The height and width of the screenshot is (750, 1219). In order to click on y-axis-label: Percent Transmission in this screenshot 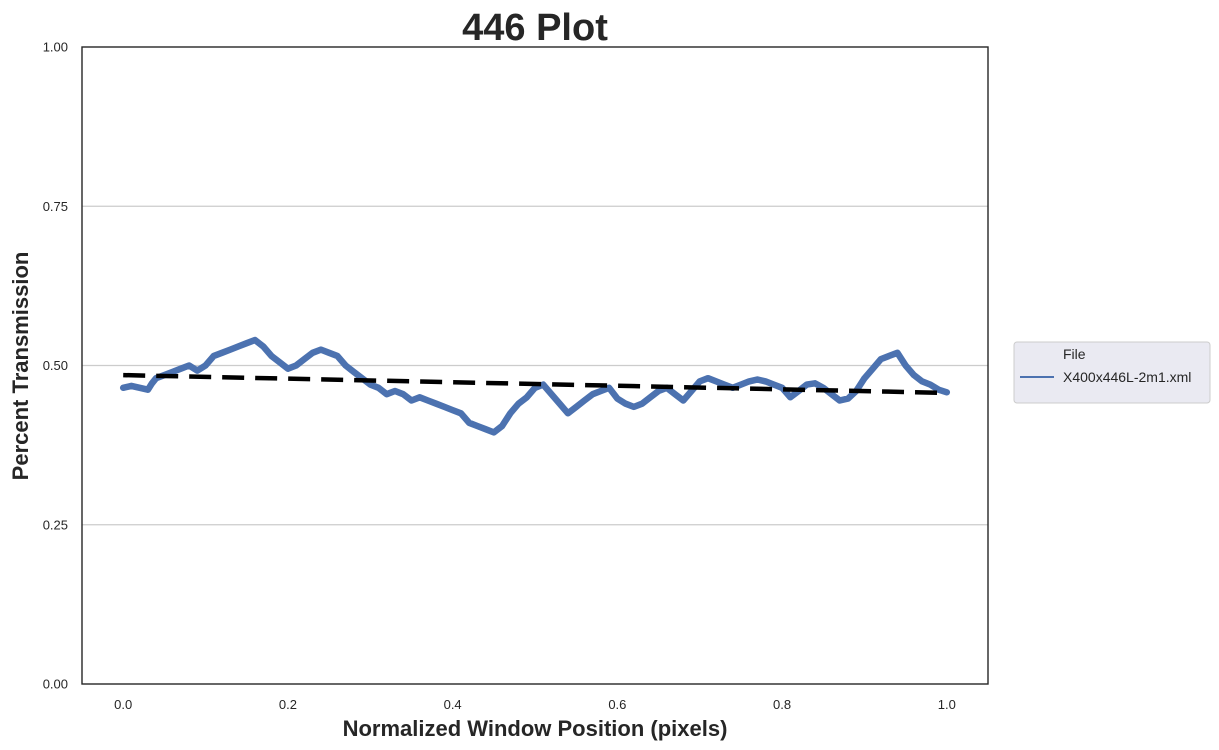, I will do `click(20, 366)`.